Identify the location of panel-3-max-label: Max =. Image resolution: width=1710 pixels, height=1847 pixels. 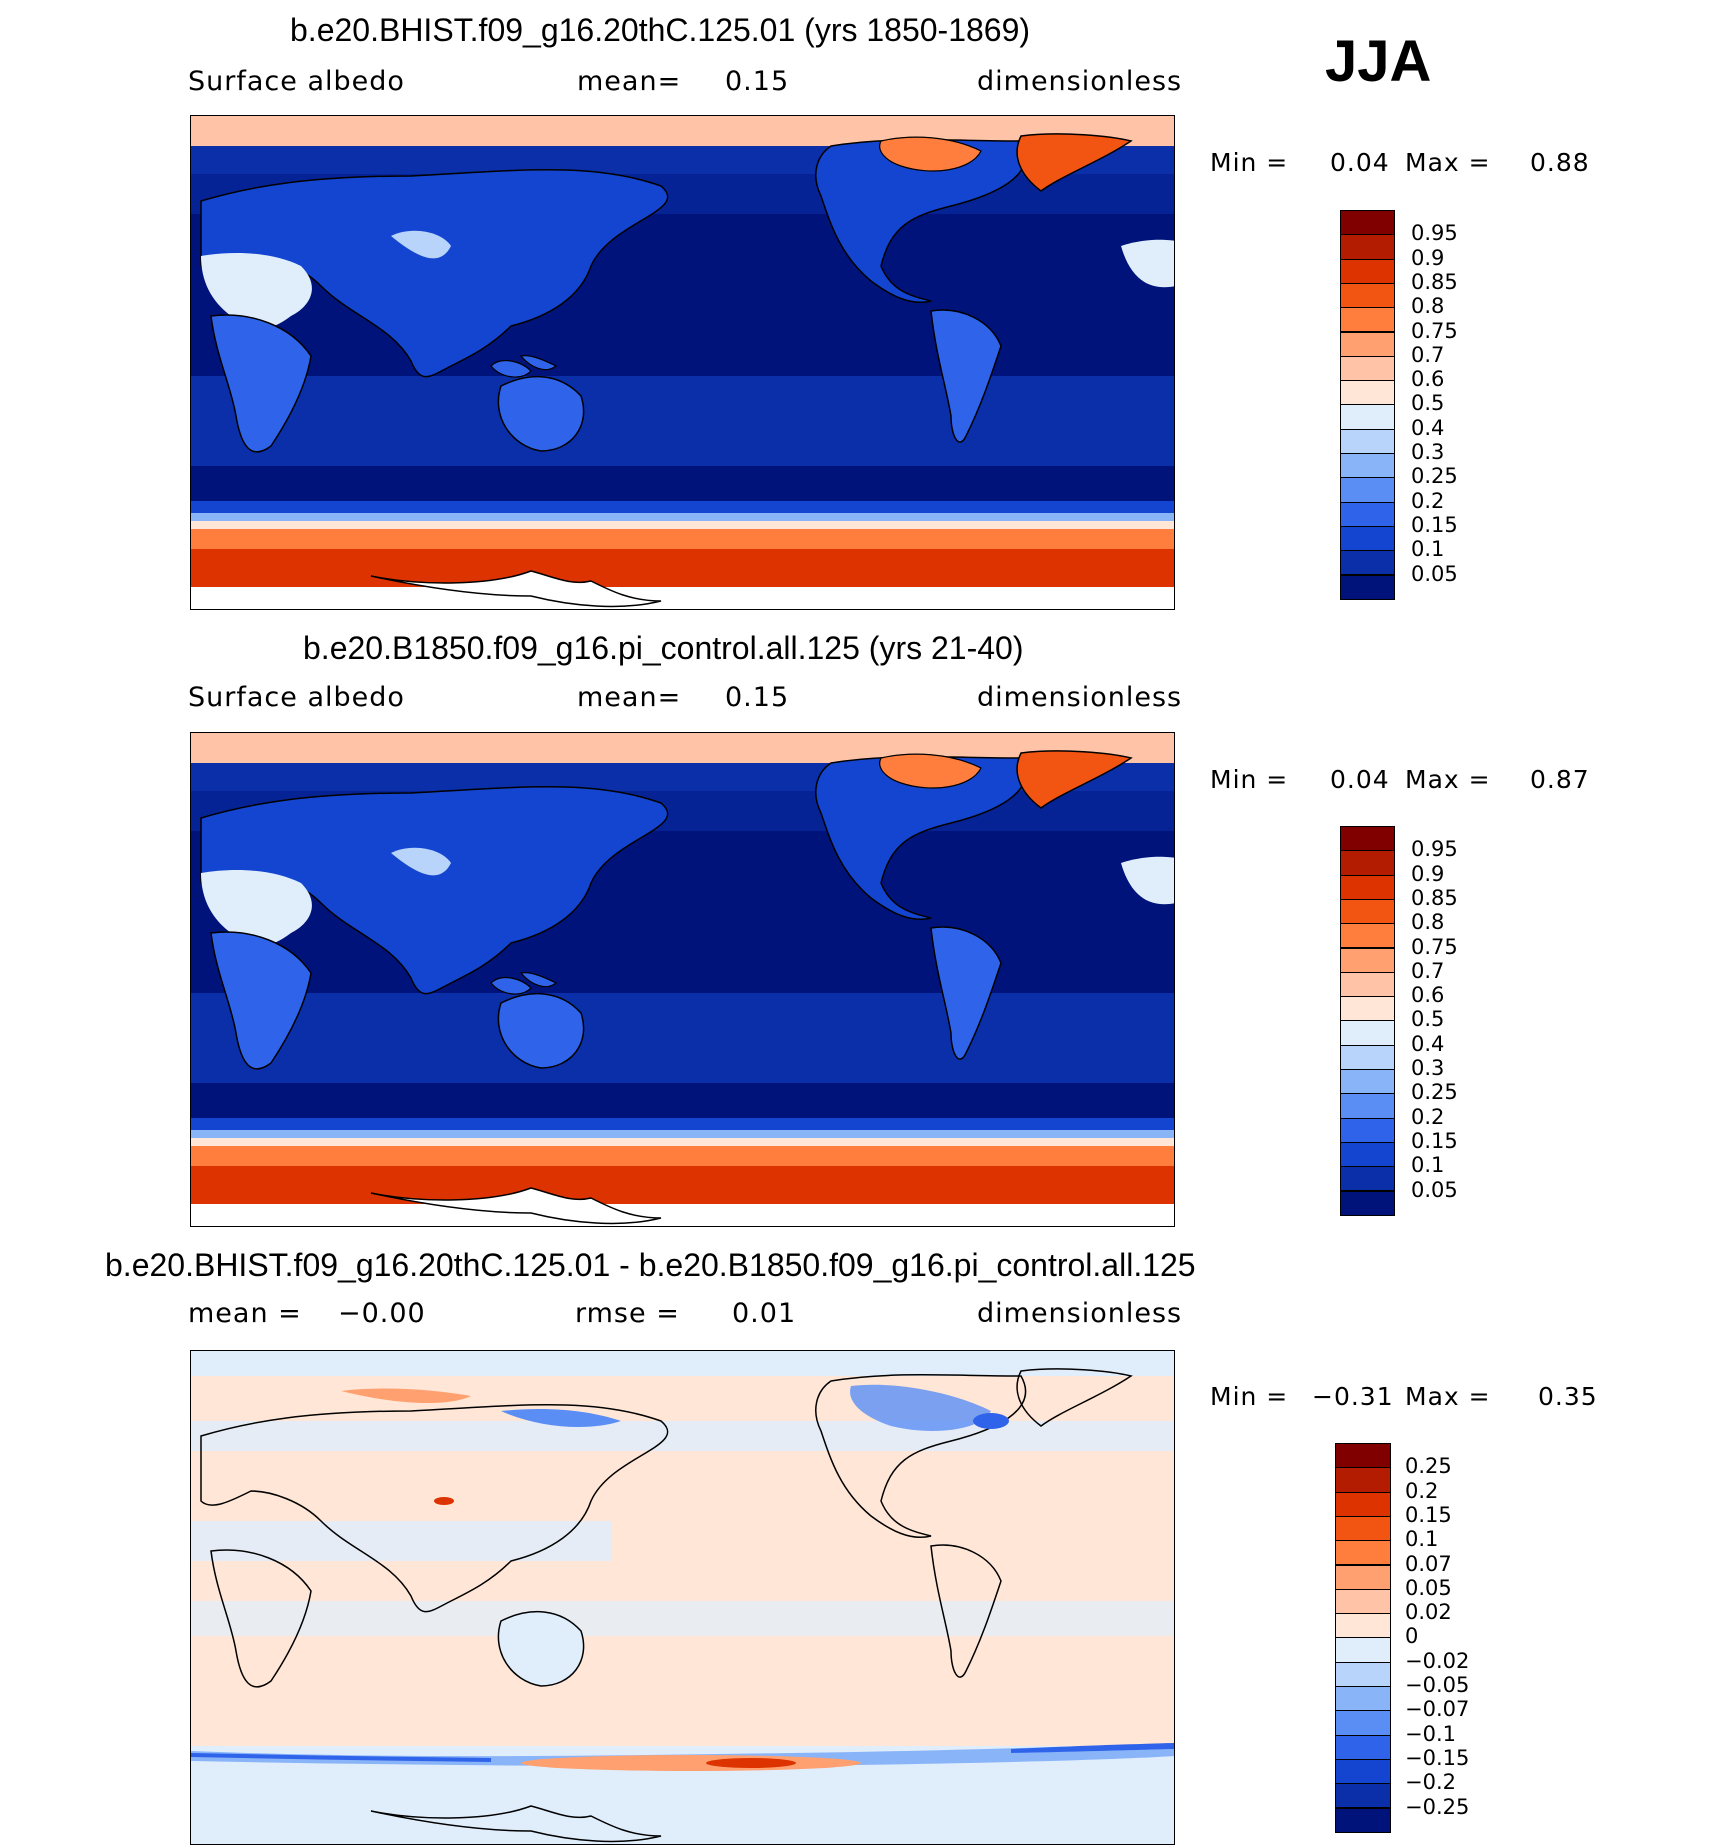
(1448, 1396).